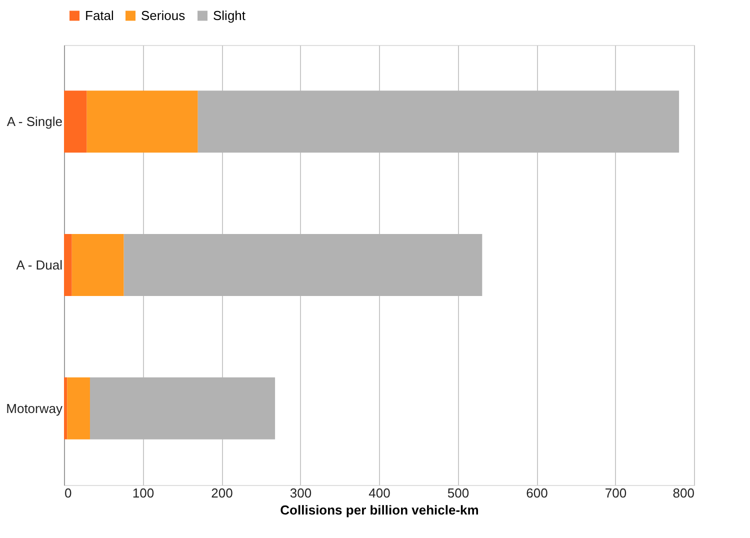 The height and width of the screenshot is (538, 750). Describe the element at coordinates (143, 493) in the screenshot. I see `x-tick-label: 100` at that location.